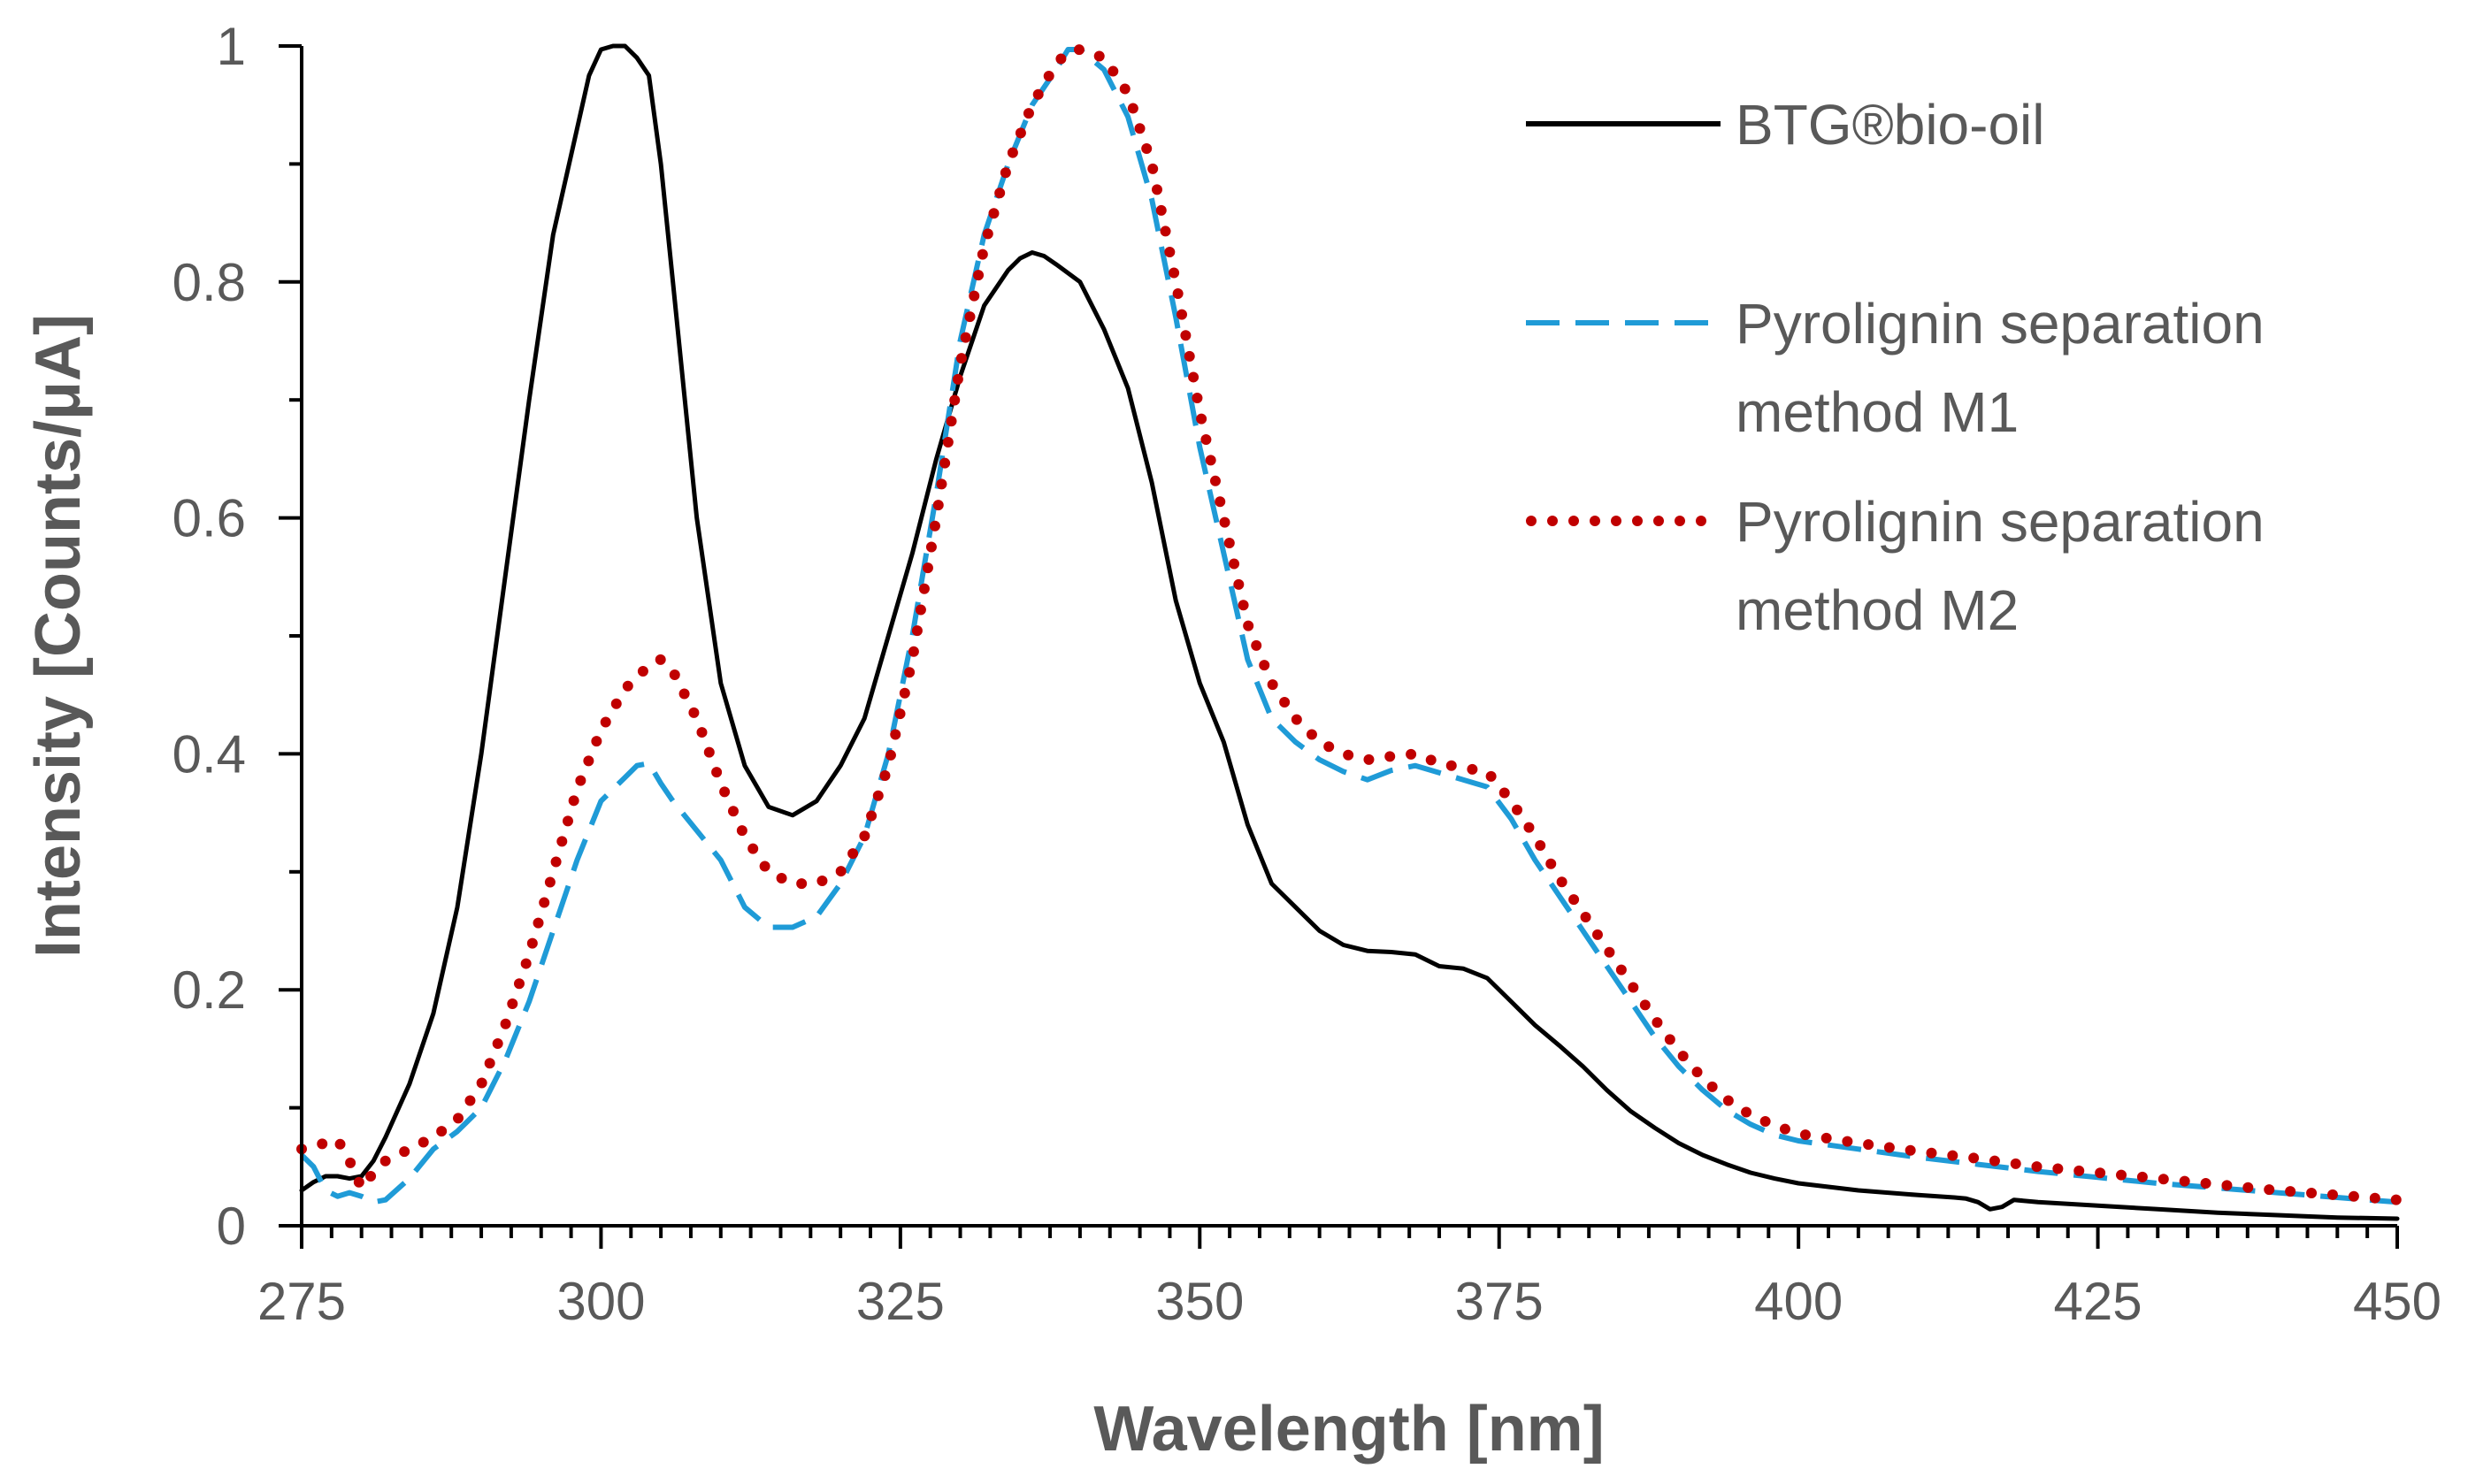  What do you see at coordinates (1348, 1429) in the screenshot?
I see `x-axis-title: Wavelength [nm]` at bounding box center [1348, 1429].